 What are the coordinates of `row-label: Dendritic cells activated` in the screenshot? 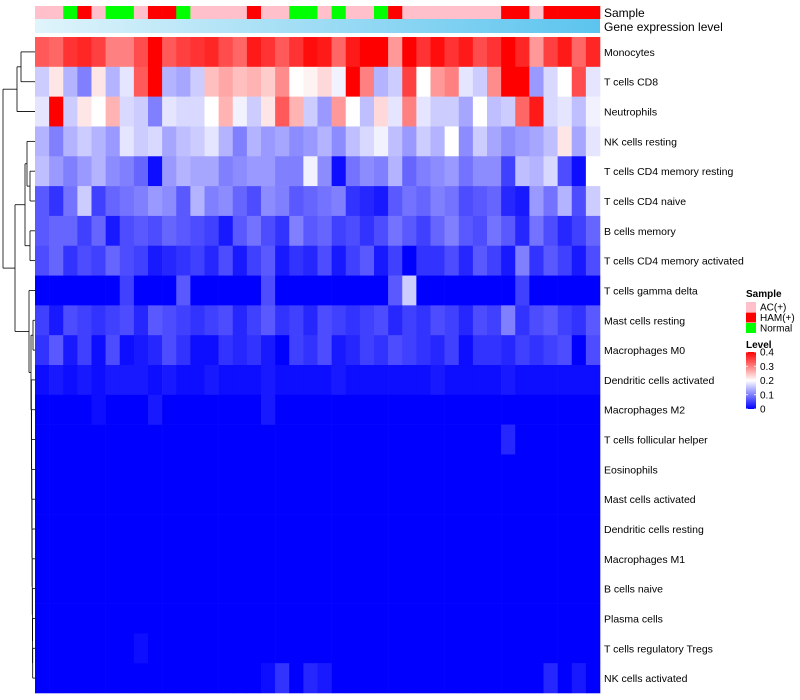 It's located at (659, 381).